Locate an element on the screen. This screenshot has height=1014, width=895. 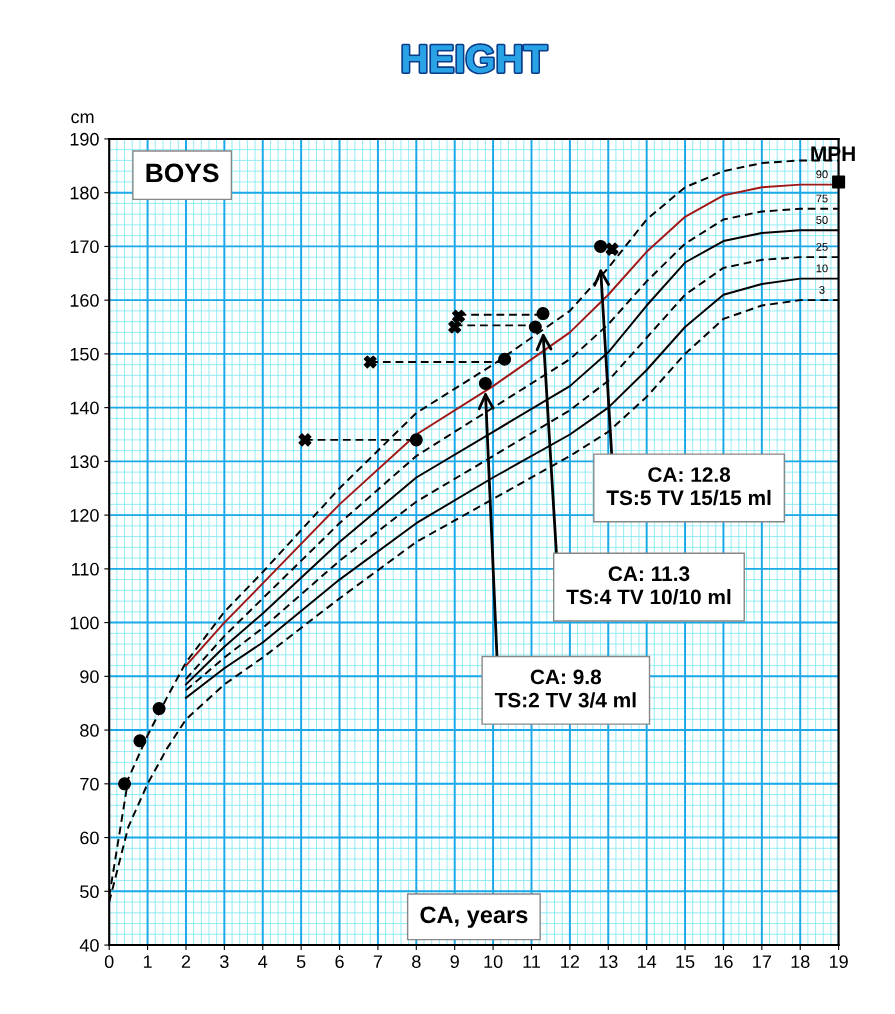
x-axis-title: CA, years is located at coordinates (474, 917).